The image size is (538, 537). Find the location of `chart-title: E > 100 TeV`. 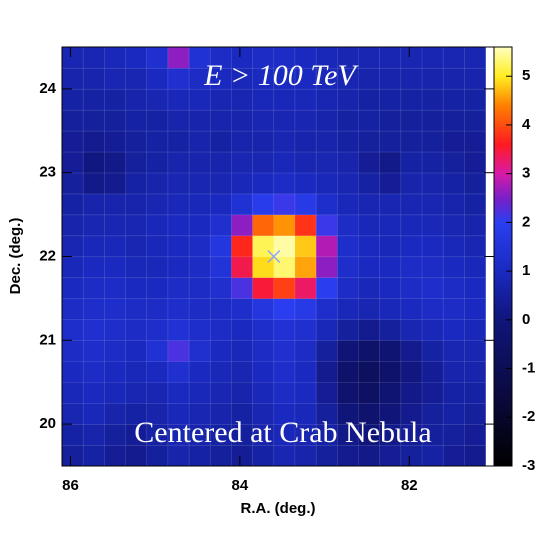

chart-title: E > 100 TeV is located at coordinates (281, 75).